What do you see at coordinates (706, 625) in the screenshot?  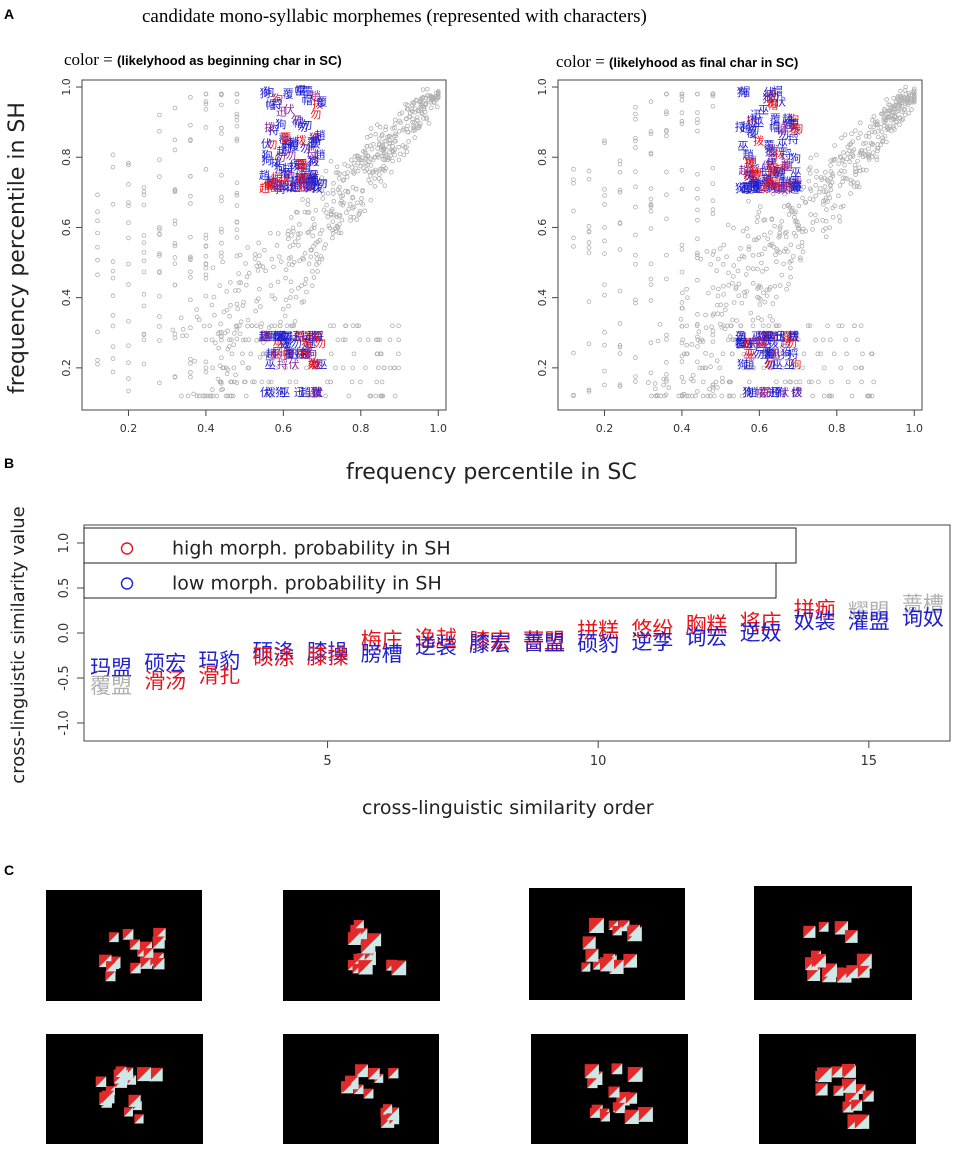 I see `char-pair-label: 胸糕` at bounding box center [706, 625].